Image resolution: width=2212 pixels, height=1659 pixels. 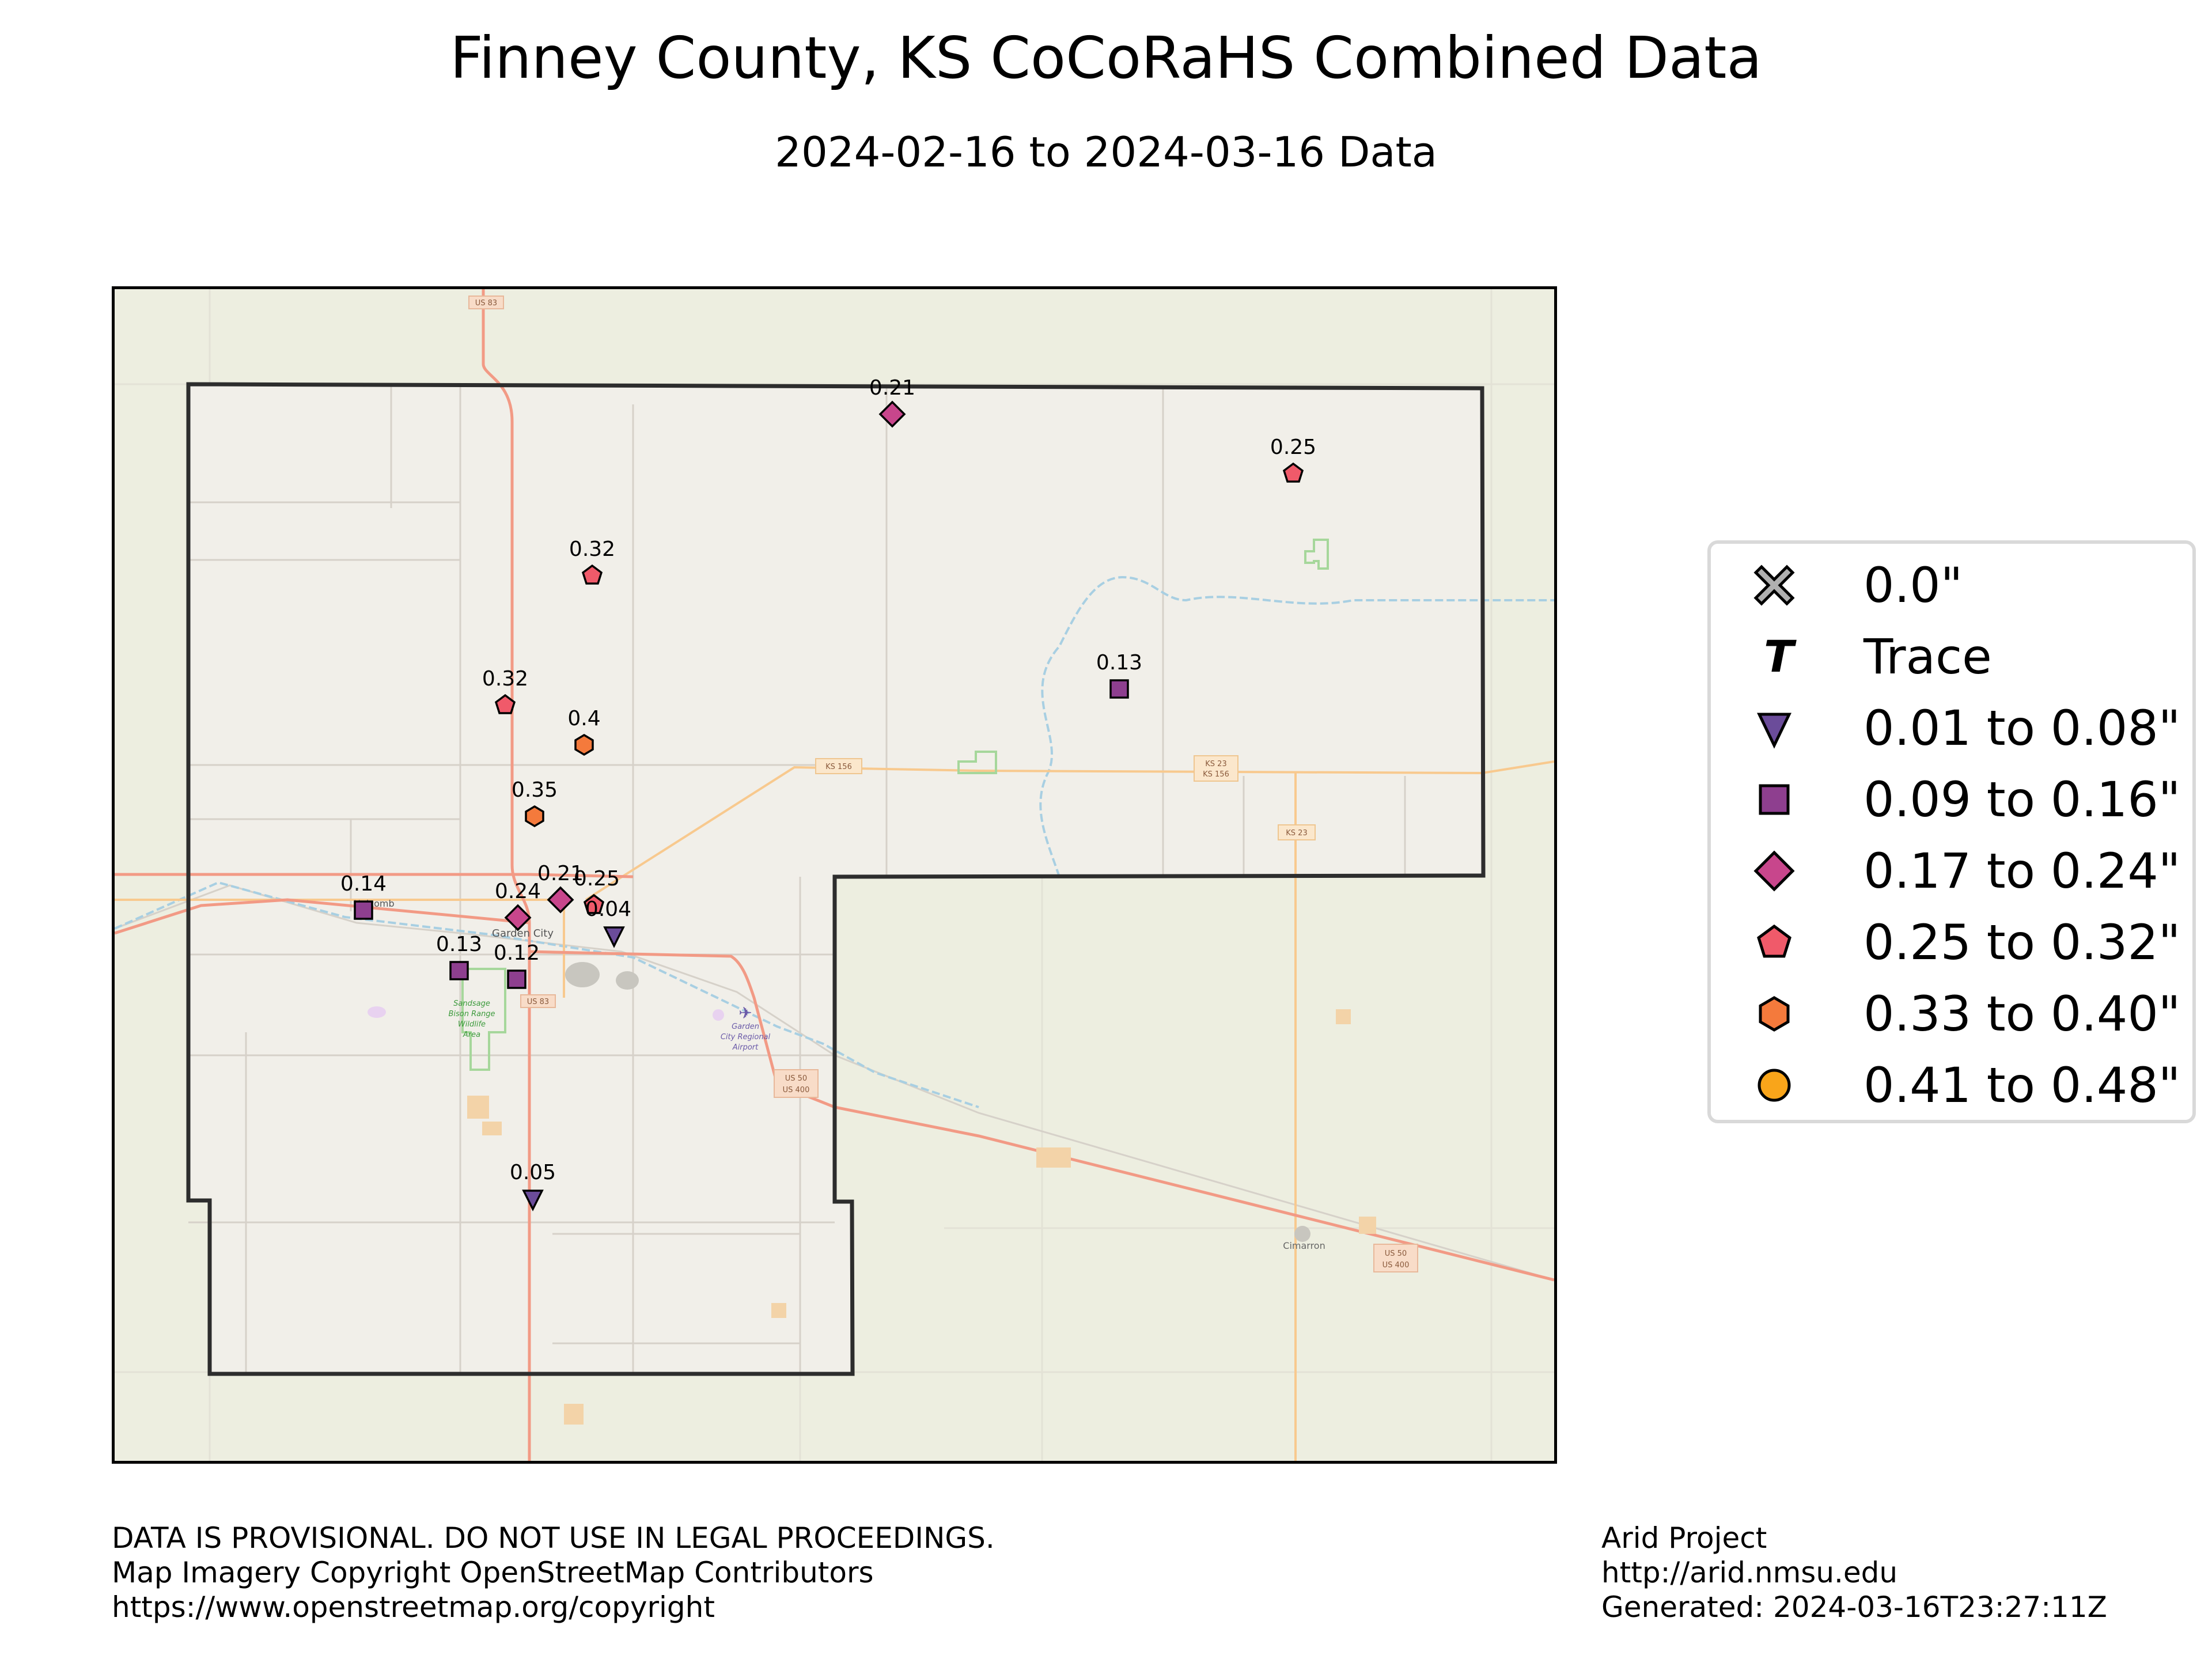 I want to click on station-marker: 0.24, so click(x=518, y=905).